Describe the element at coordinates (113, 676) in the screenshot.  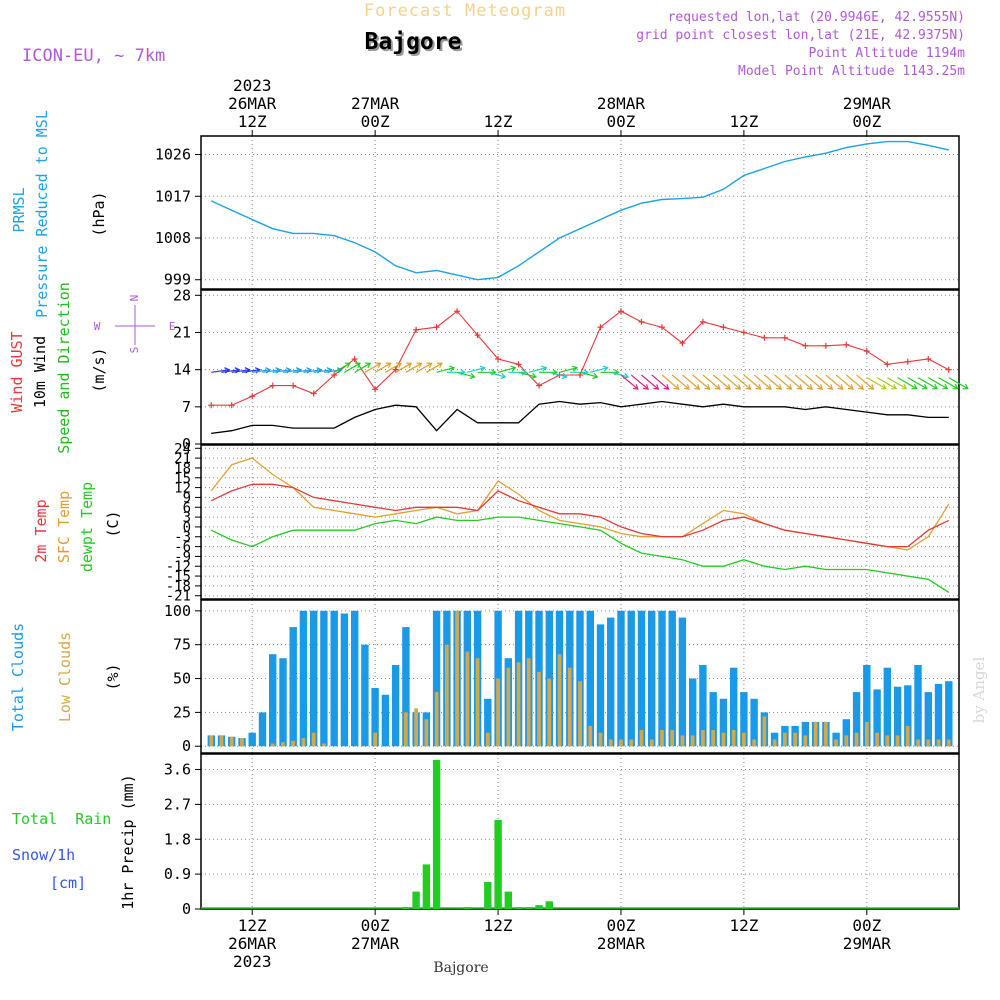
I see `clouds-unit: (%)` at that location.